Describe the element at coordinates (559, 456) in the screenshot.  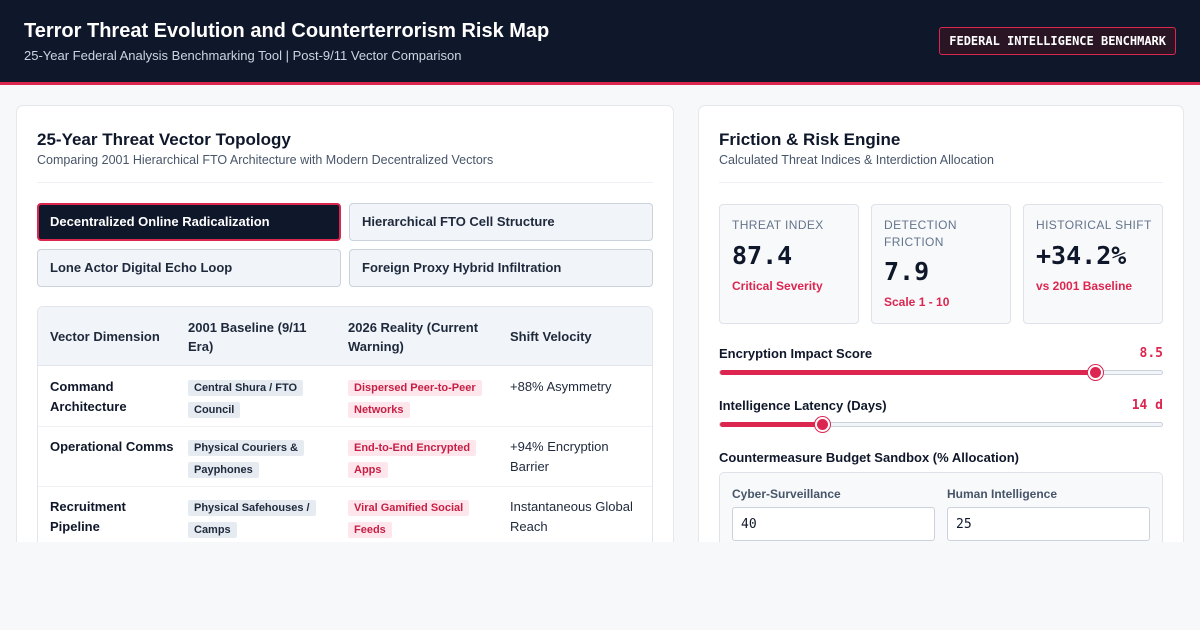
I see `cell-velocity: +94% Encryption Barrier` at that location.